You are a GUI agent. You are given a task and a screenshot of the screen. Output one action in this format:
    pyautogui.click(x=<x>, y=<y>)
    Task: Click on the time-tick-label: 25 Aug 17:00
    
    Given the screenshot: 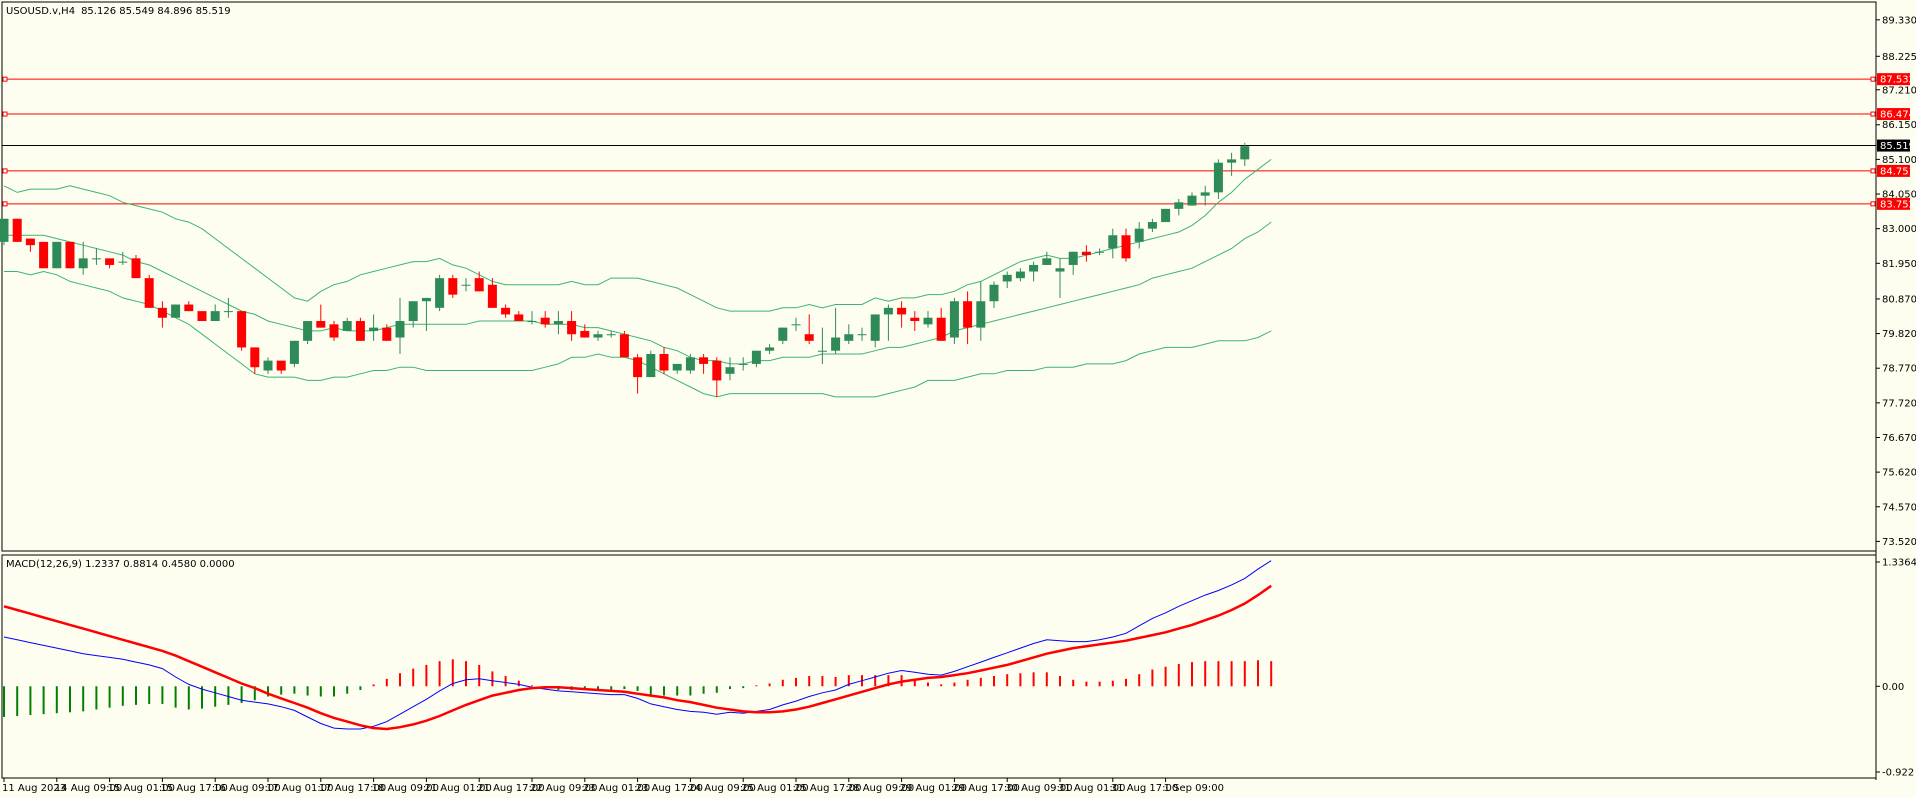 What is the action you would take?
    pyautogui.click(x=827, y=788)
    